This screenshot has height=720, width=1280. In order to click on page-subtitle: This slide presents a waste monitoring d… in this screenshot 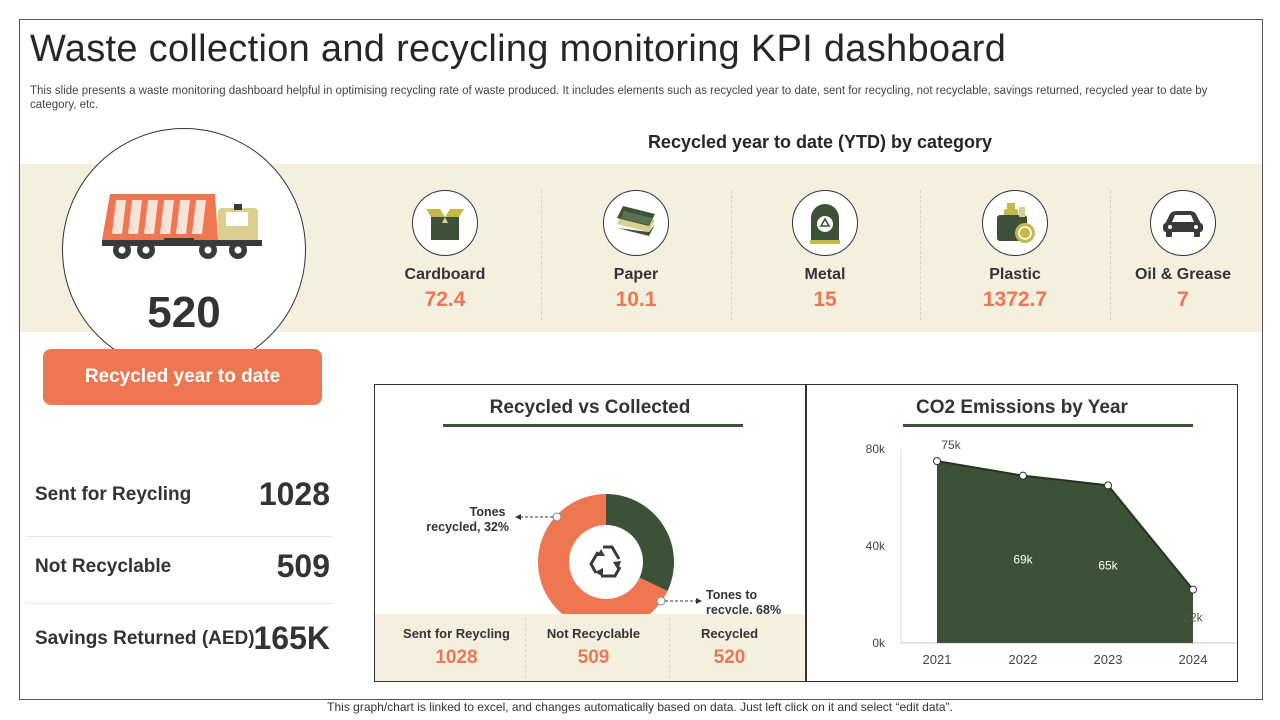, I will do `click(619, 98)`.